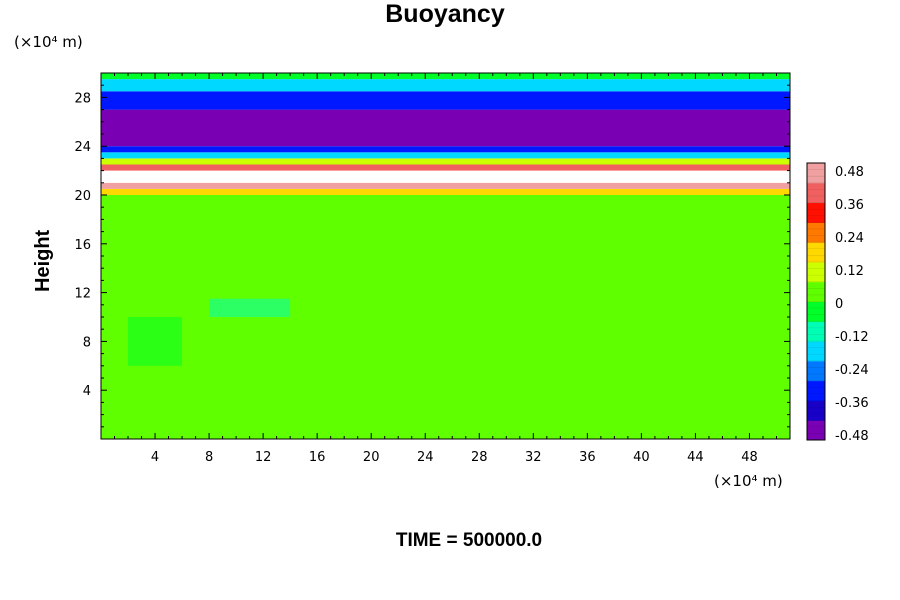 This screenshot has height=600, width=900. I want to click on y-unit-text: (×10⁴ m), so click(48, 42).